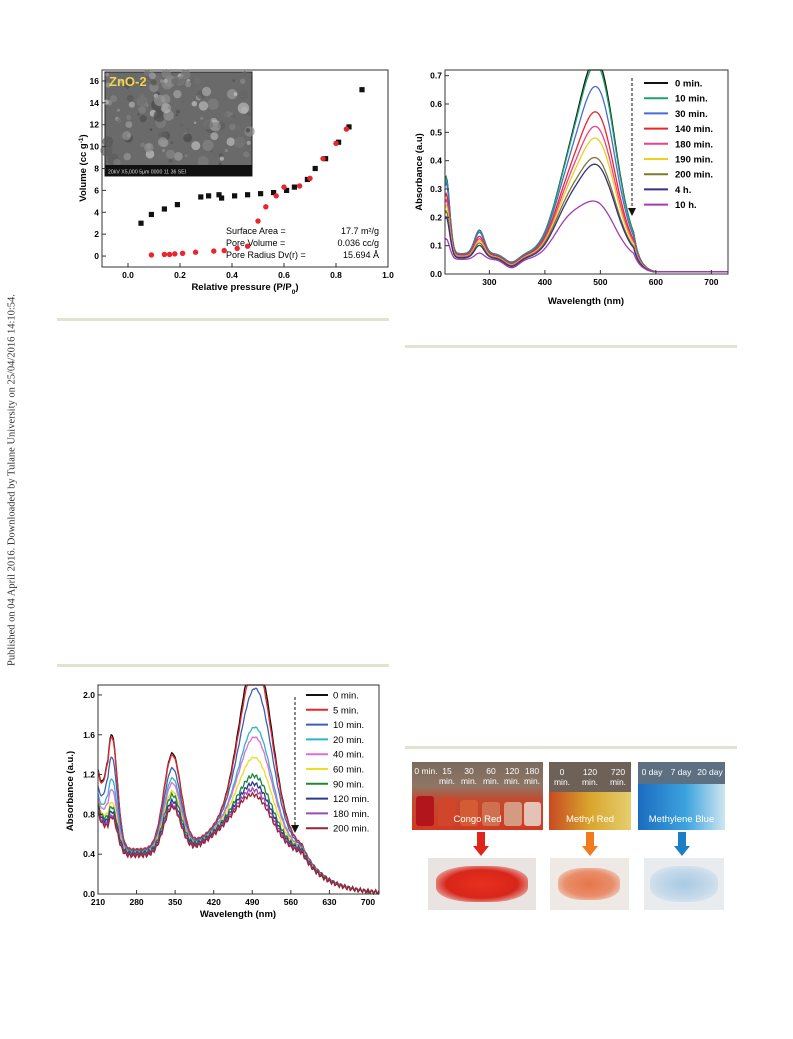  Describe the element at coordinates (388, 275) in the screenshot. I see `x-tick-label: 1.0` at that location.